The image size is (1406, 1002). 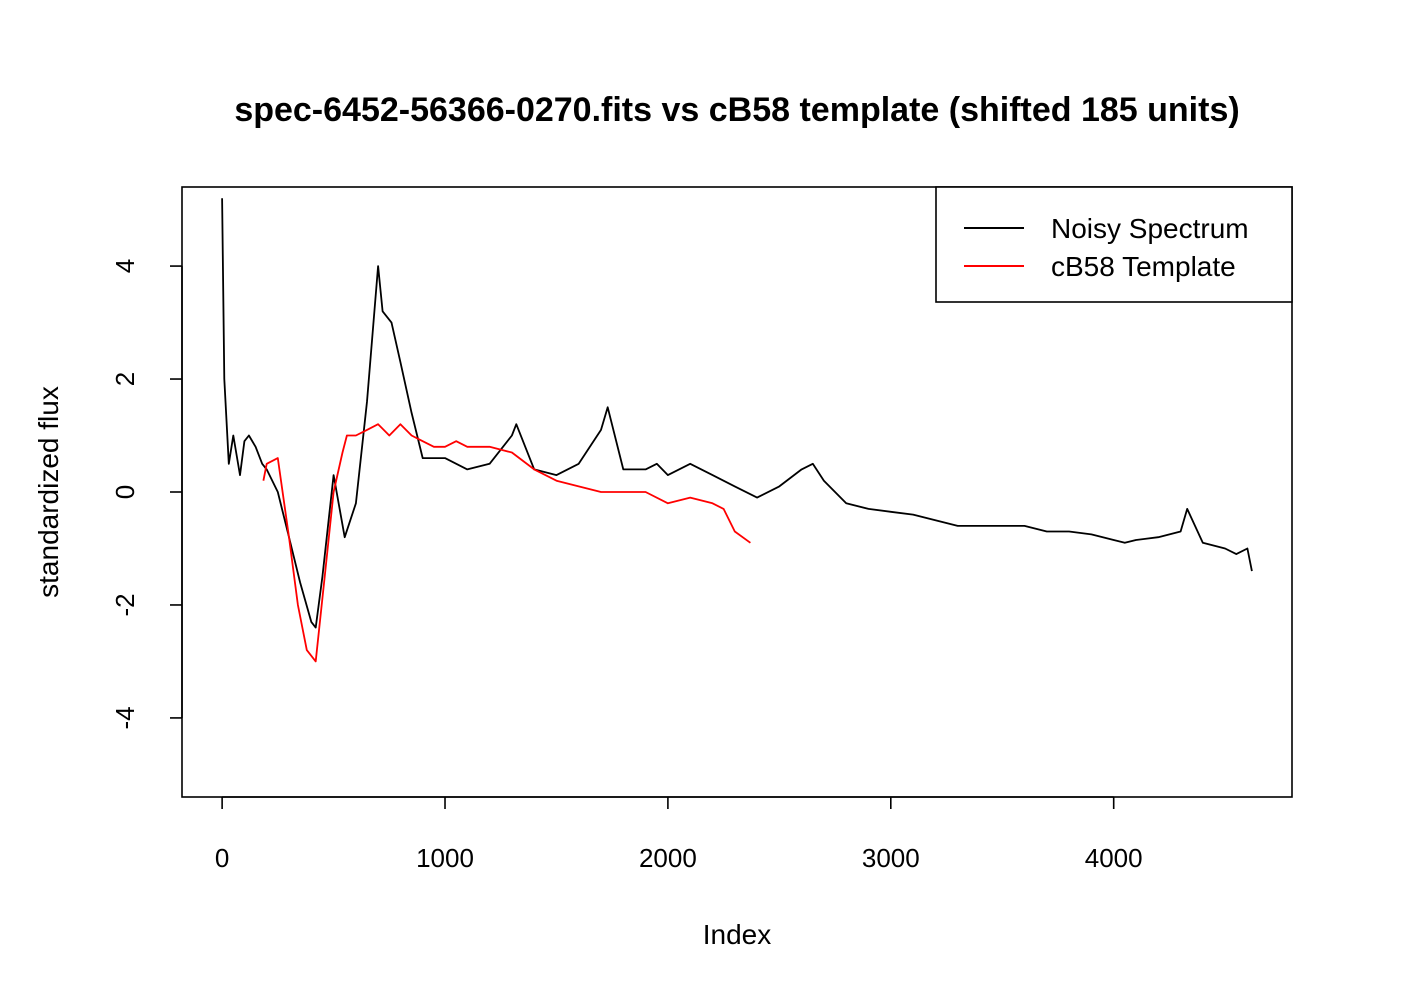 What do you see at coordinates (125, 604) in the screenshot?
I see `y-tick-label: -2` at bounding box center [125, 604].